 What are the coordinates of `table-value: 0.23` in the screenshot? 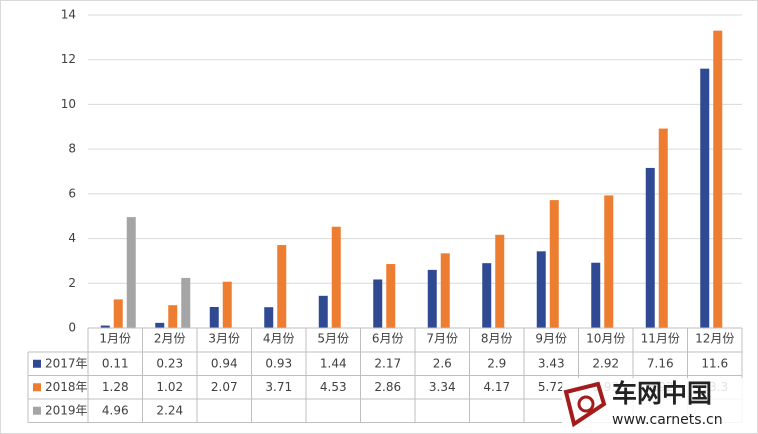 It's located at (169, 363).